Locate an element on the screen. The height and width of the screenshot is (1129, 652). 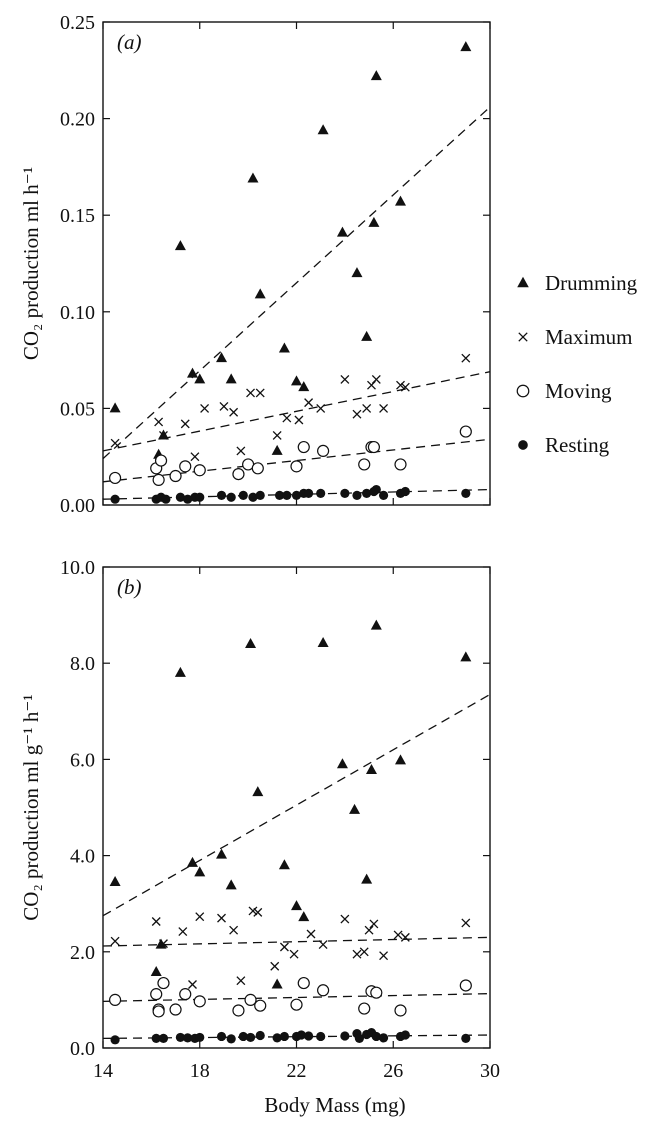
panel-a-y-tick-label: 0.25 is located at coordinates (77, 23).